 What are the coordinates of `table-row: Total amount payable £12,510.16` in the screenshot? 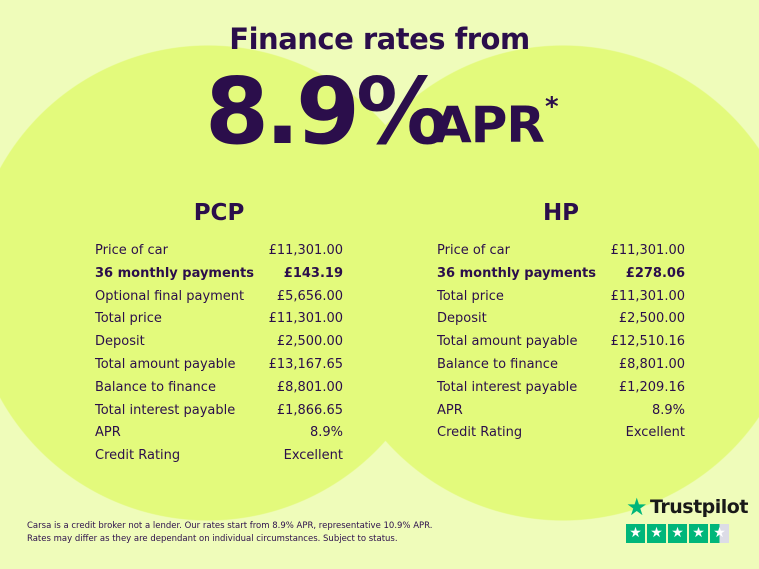 It's located at (561, 342).